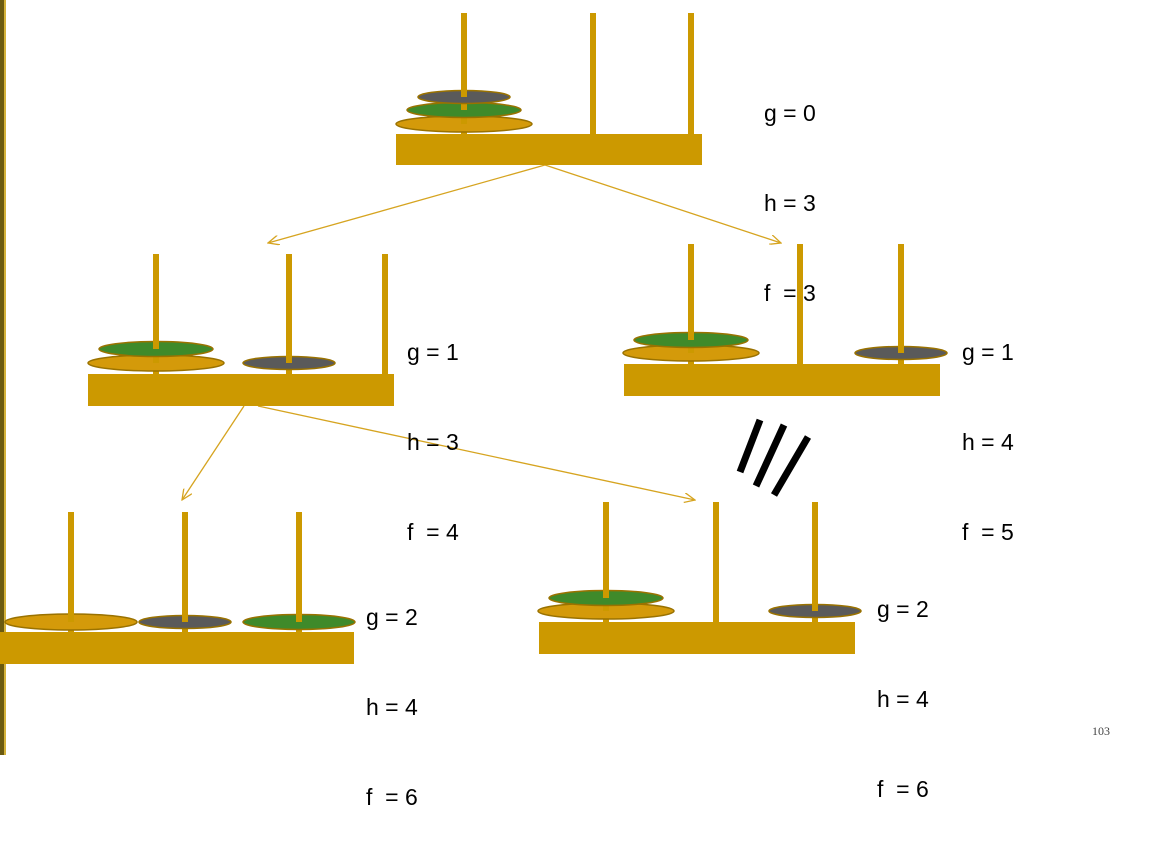 This screenshot has height=842, width=1175. Describe the element at coordinates (790, 293) in the screenshot. I see `f-value: f = 3` at that location.